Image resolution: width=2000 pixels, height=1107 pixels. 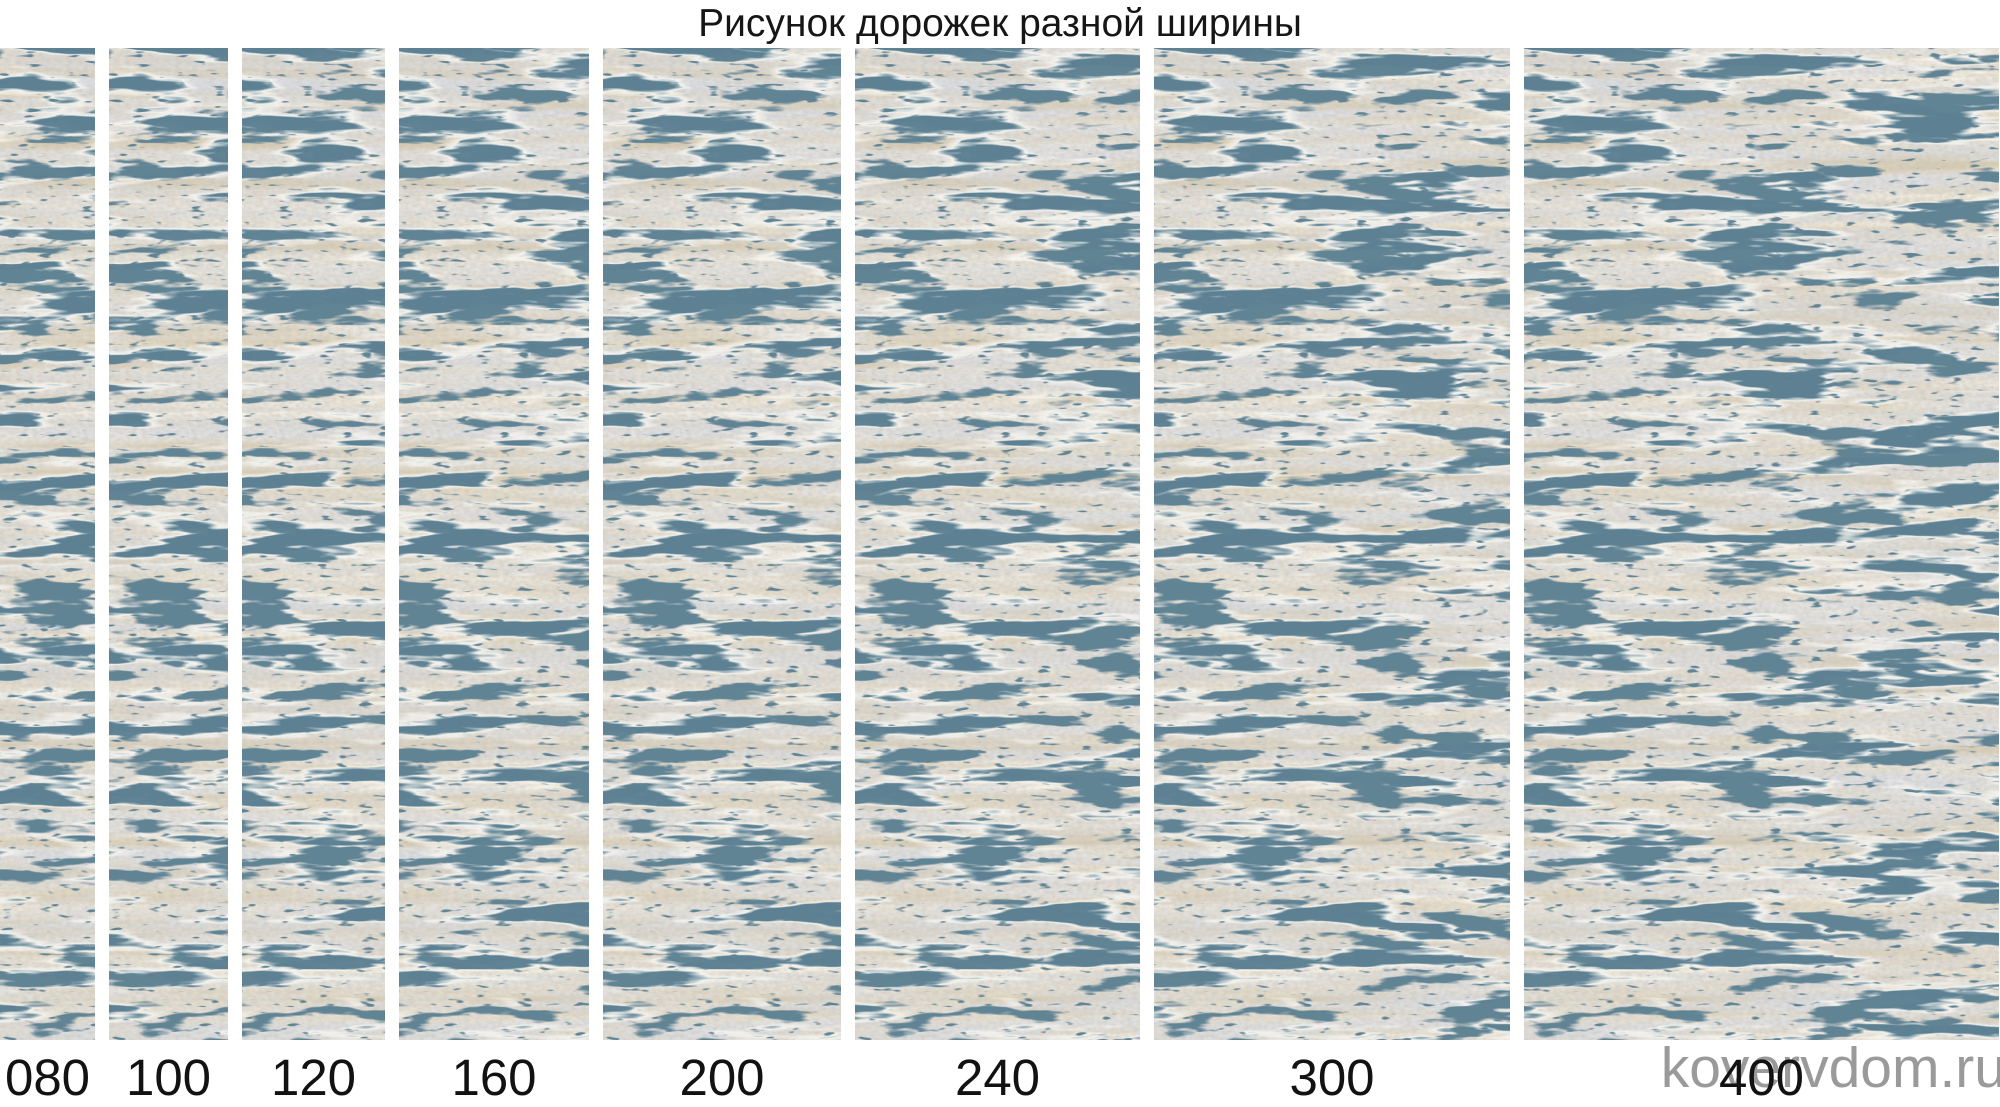 What do you see at coordinates (1830, 1068) in the screenshot?
I see `watermark: kovervdom.ru` at bounding box center [1830, 1068].